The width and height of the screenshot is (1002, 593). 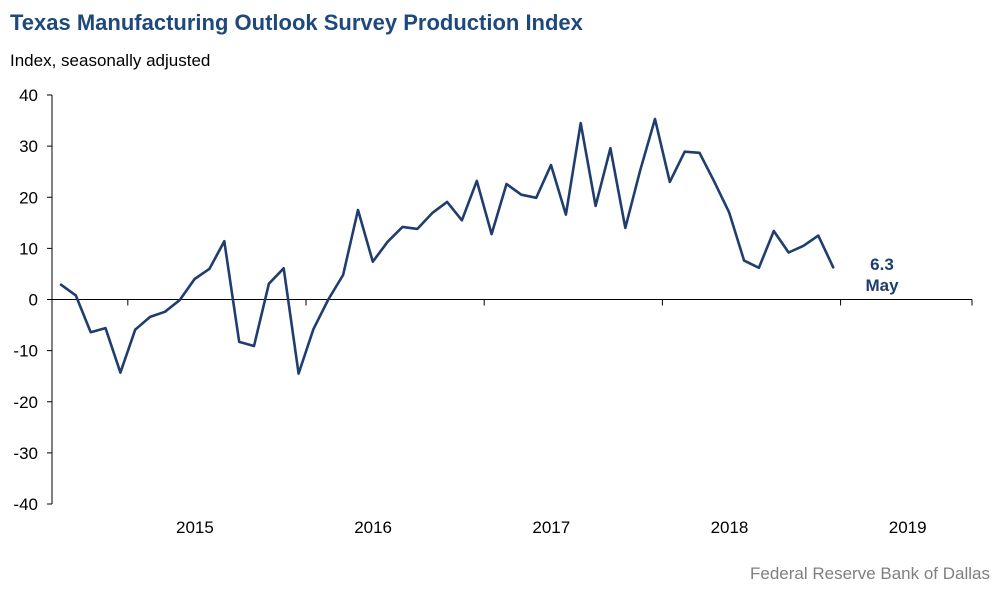 I want to click on y-axis: 40 30 20 10 0 -10 -20 -30 -40, so click(x=33, y=300).